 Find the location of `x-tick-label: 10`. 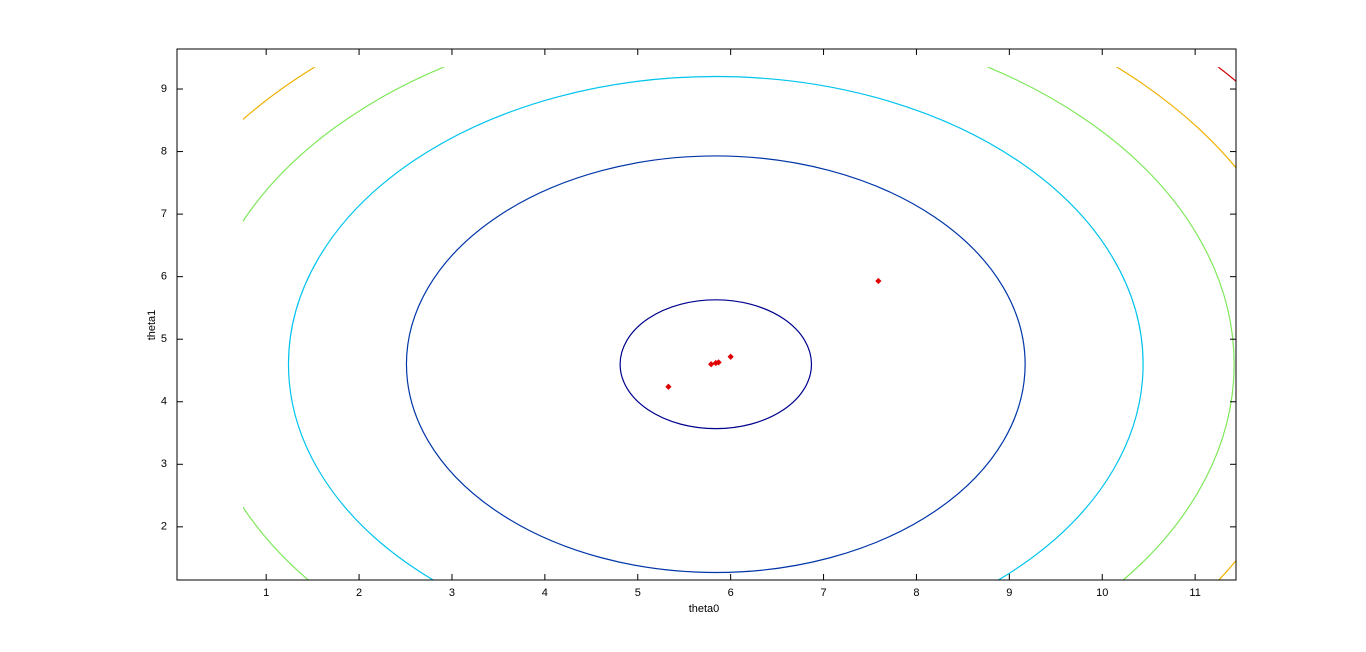

x-tick-label: 10 is located at coordinates (1102, 593).